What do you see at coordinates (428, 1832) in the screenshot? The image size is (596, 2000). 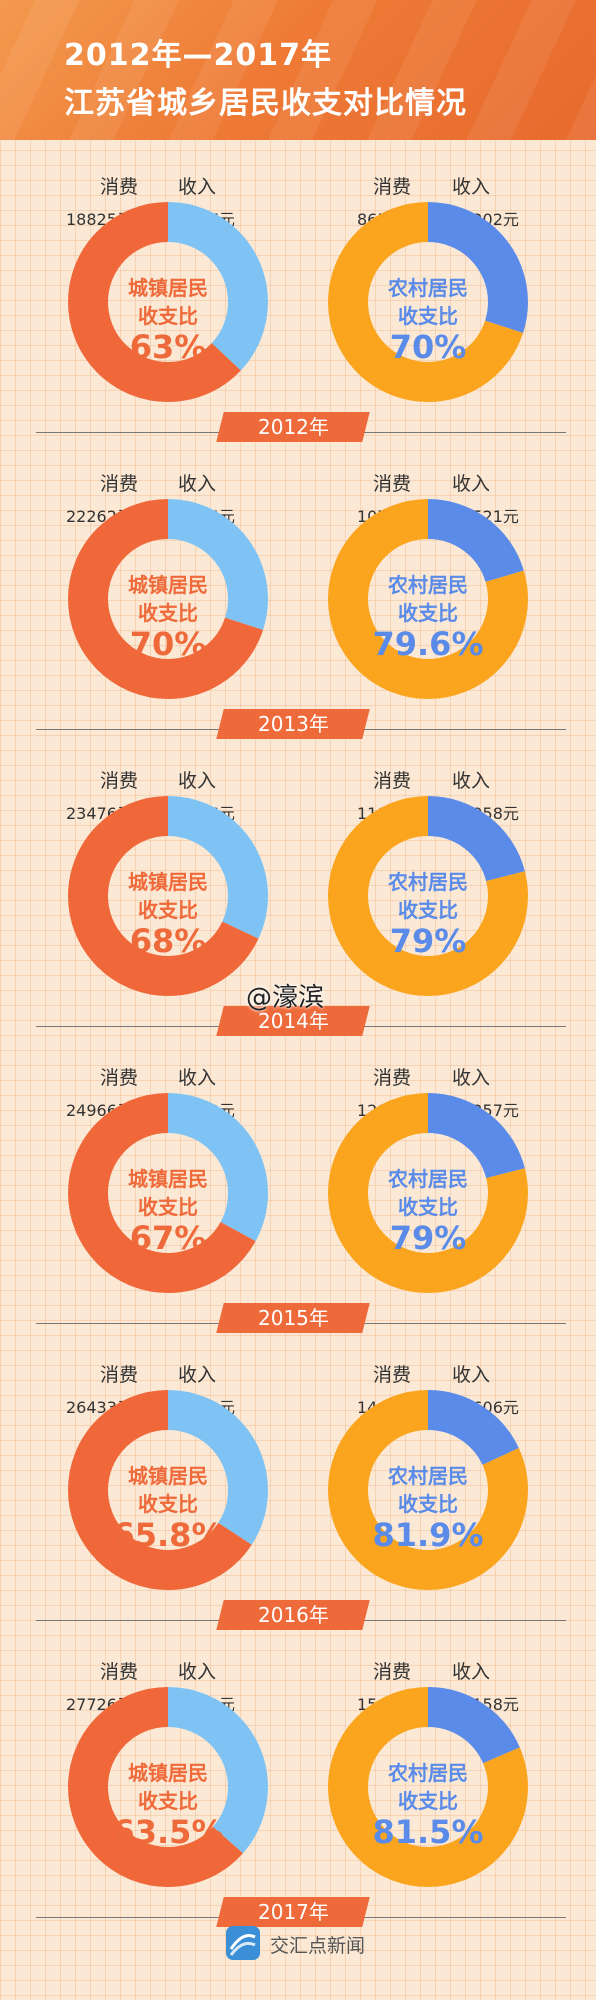 I see `rural-ratio: 81.5%` at bounding box center [428, 1832].